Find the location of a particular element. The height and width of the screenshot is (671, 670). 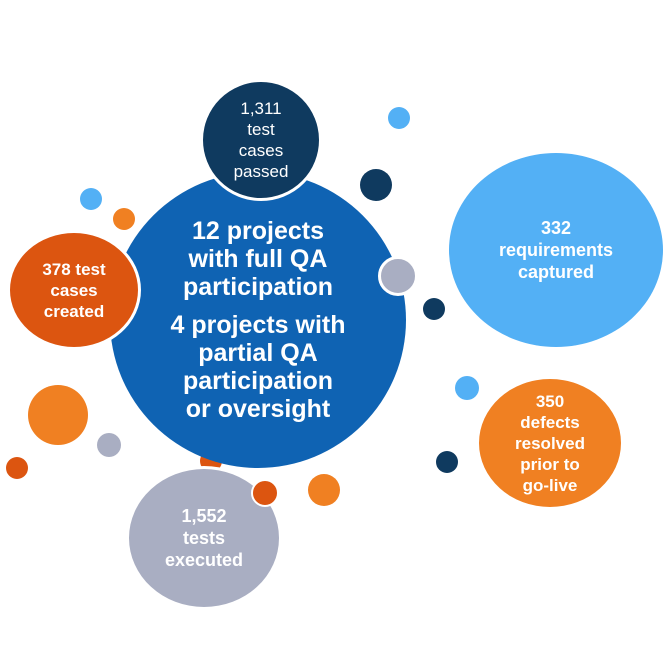

defects-line: 350 is located at coordinates (550, 401).